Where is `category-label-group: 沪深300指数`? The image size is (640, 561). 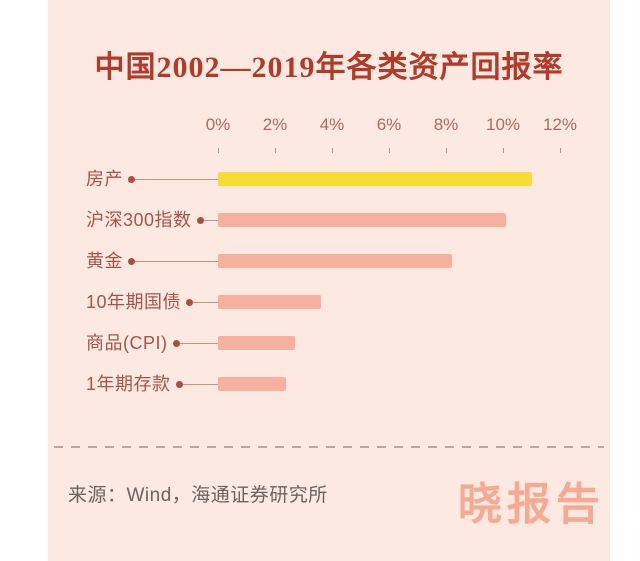 category-label-group: 沪深300指数 is located at coordinates (152, 220).